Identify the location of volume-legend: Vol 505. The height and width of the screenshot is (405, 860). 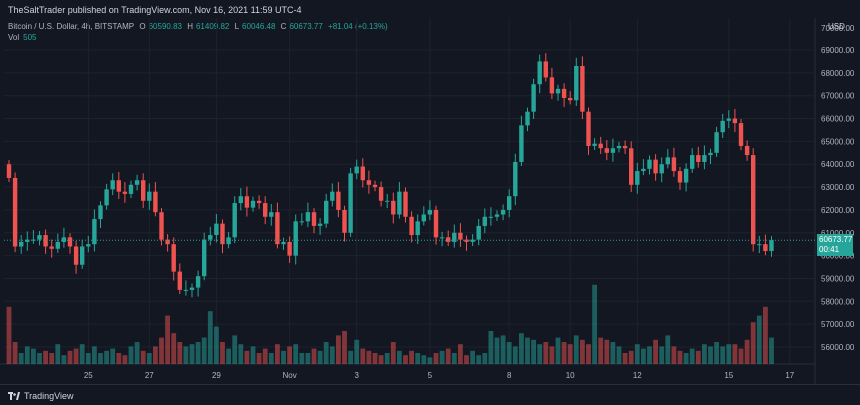
(22, 37).